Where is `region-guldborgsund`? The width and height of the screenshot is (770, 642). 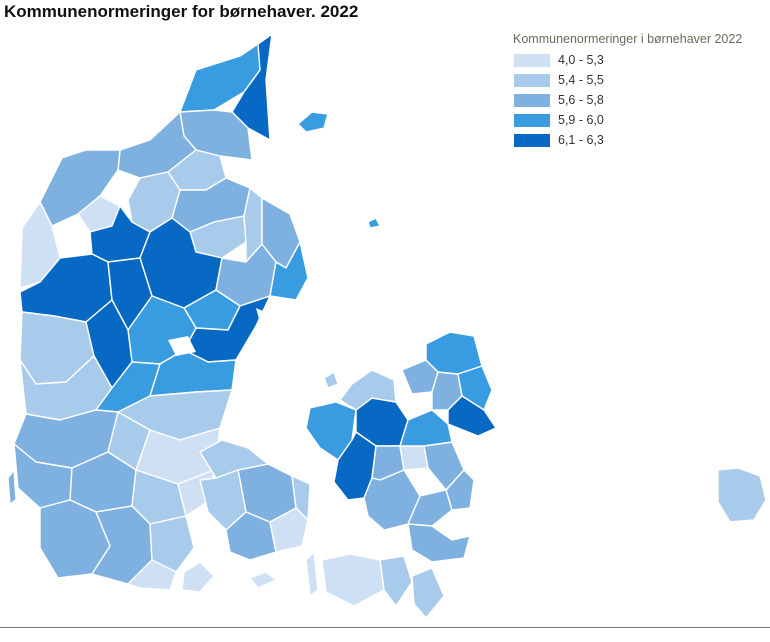 region-guldborgsund is located at coordinates (396, 581).